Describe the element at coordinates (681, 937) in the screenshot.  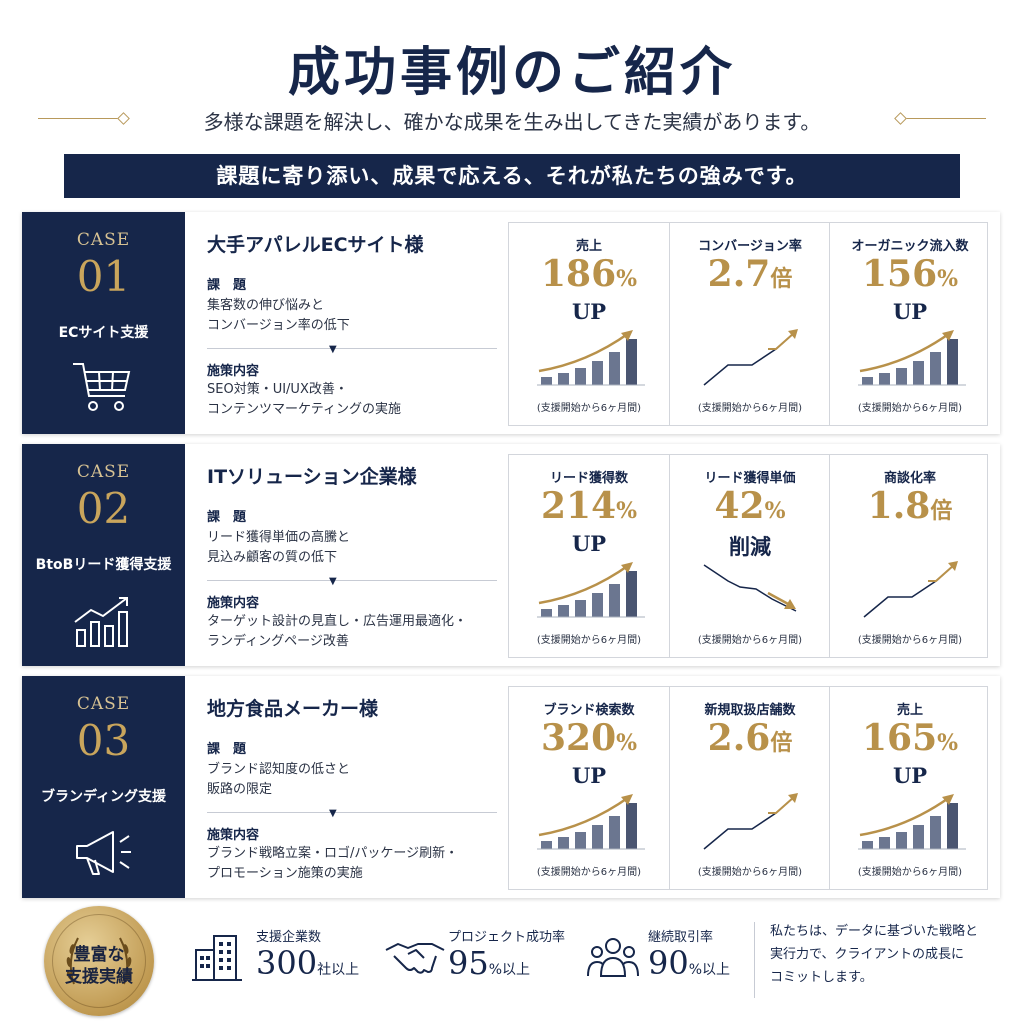
I see `stat-label: 継続取引率` at that location.